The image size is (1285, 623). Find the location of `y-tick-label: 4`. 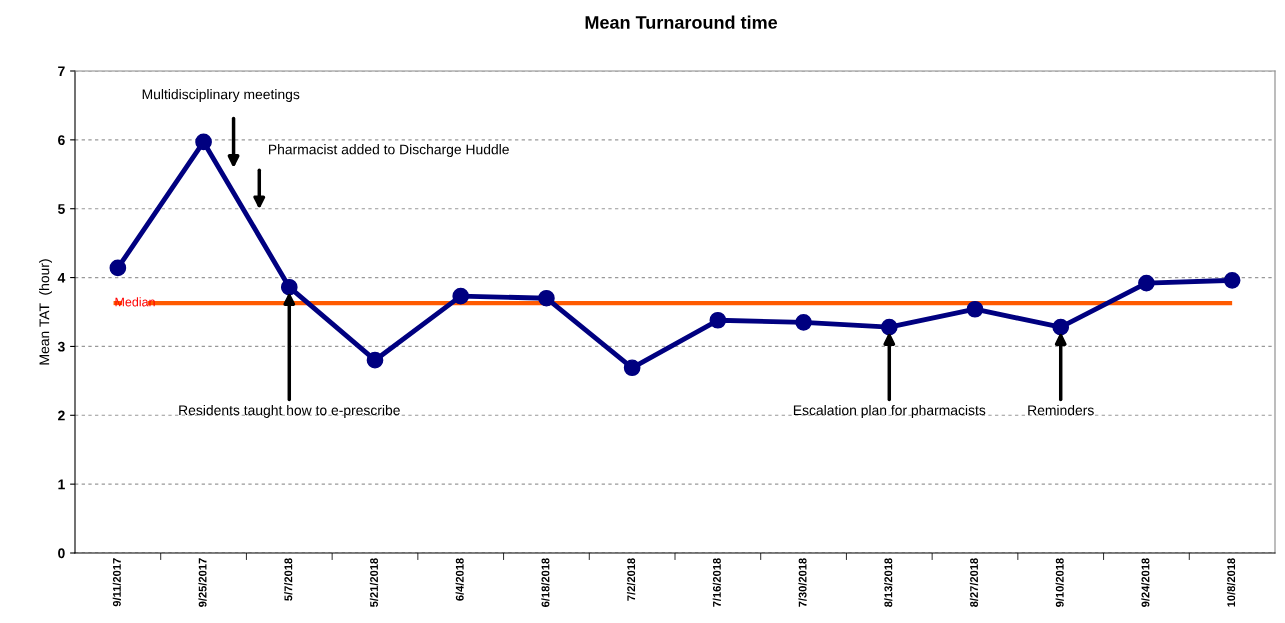

y-tick-label: 4 is located at coordinates (61, 278).